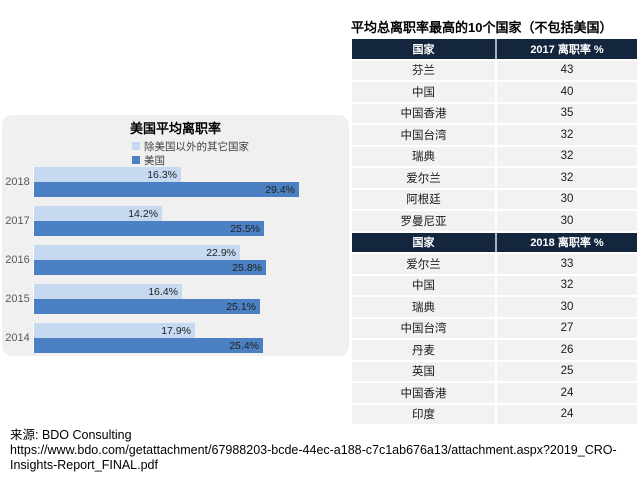 The image size is (640, 481). Describe the element at coordinates (149, 228) in the screenshot. I see `bar-us: 25.5%` at that location.